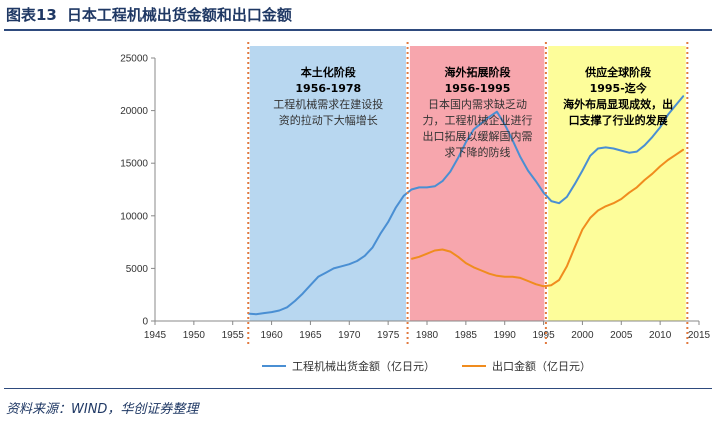 The width and height of the screenshot is (716, 421). I want to click on x-tick-label: 1970, so click(349, 335).